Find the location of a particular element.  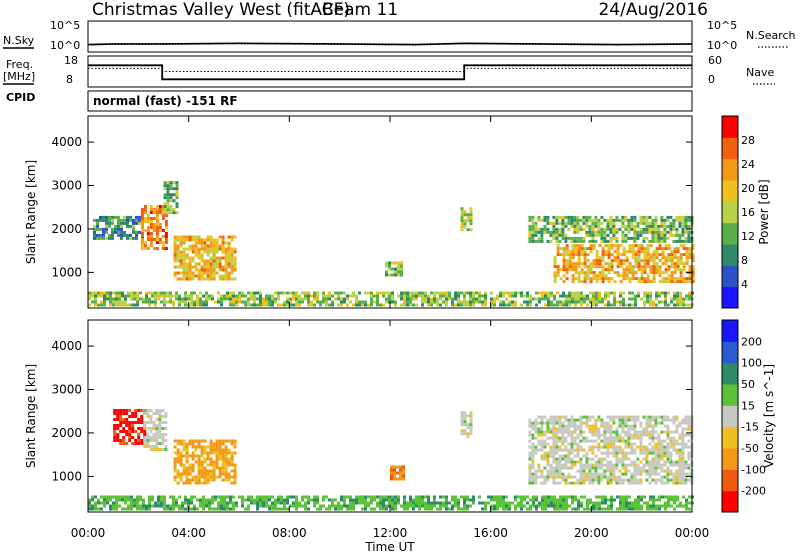

colorbar-segment is located at coordinates (730, 437).